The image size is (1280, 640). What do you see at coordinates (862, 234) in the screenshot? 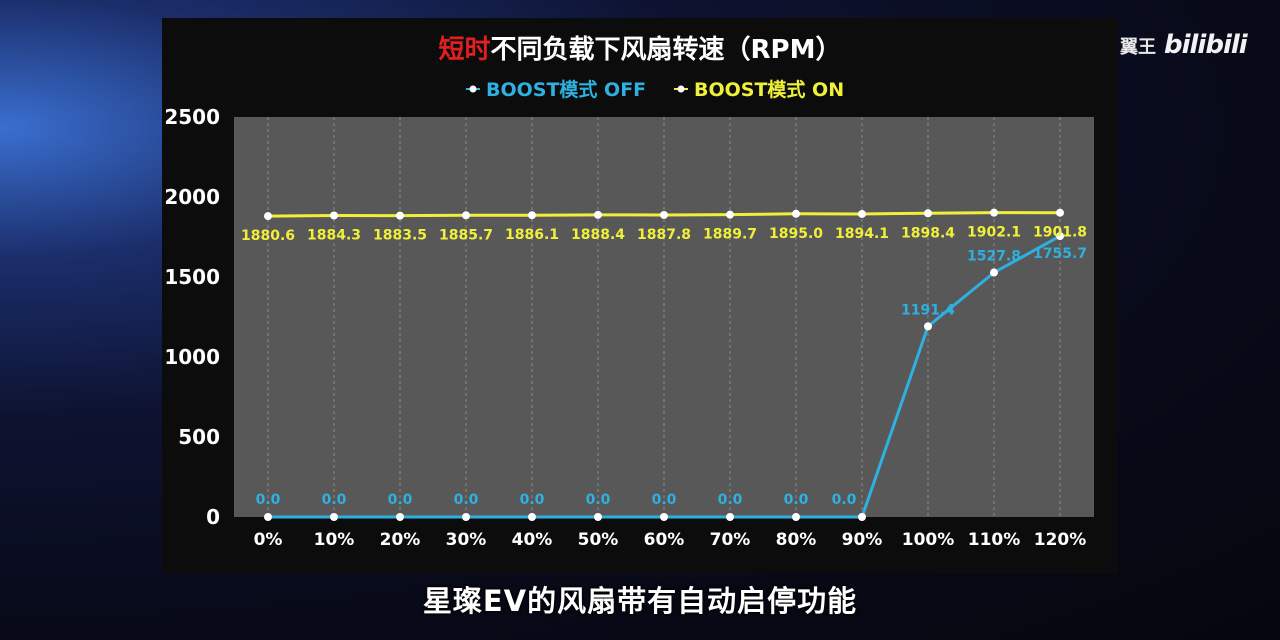
I see `data-label-s1-9: 1894.1` at bounding box center [862, 234].